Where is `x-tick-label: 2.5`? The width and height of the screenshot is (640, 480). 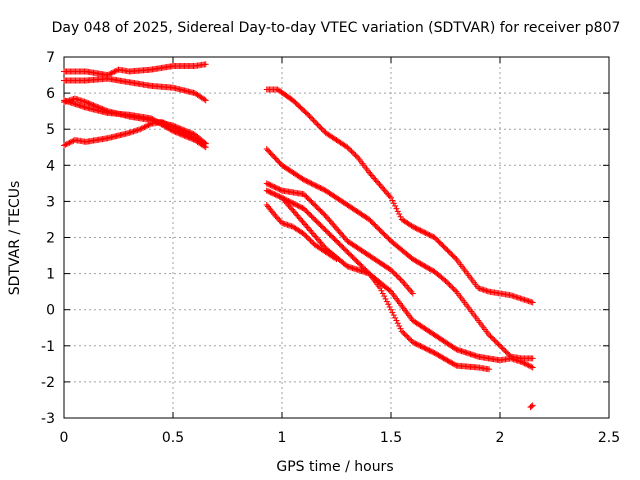
x-tick-label: 2.5 is located at coordinates (609, 438).